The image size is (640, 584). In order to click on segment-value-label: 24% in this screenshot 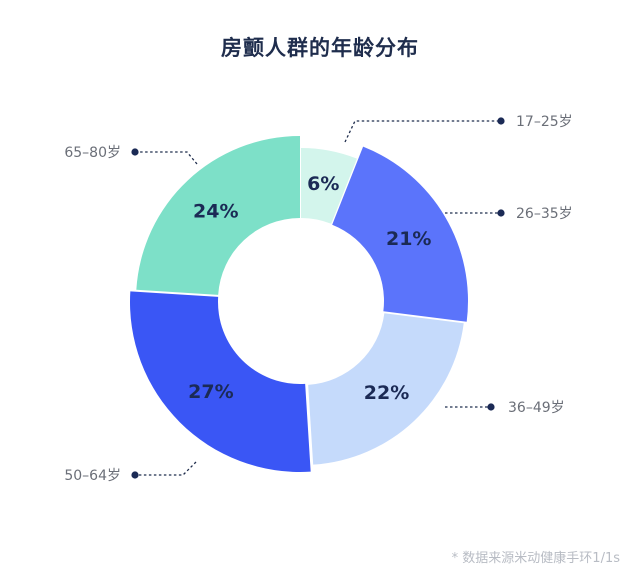, I will do `click(215, 211)`.